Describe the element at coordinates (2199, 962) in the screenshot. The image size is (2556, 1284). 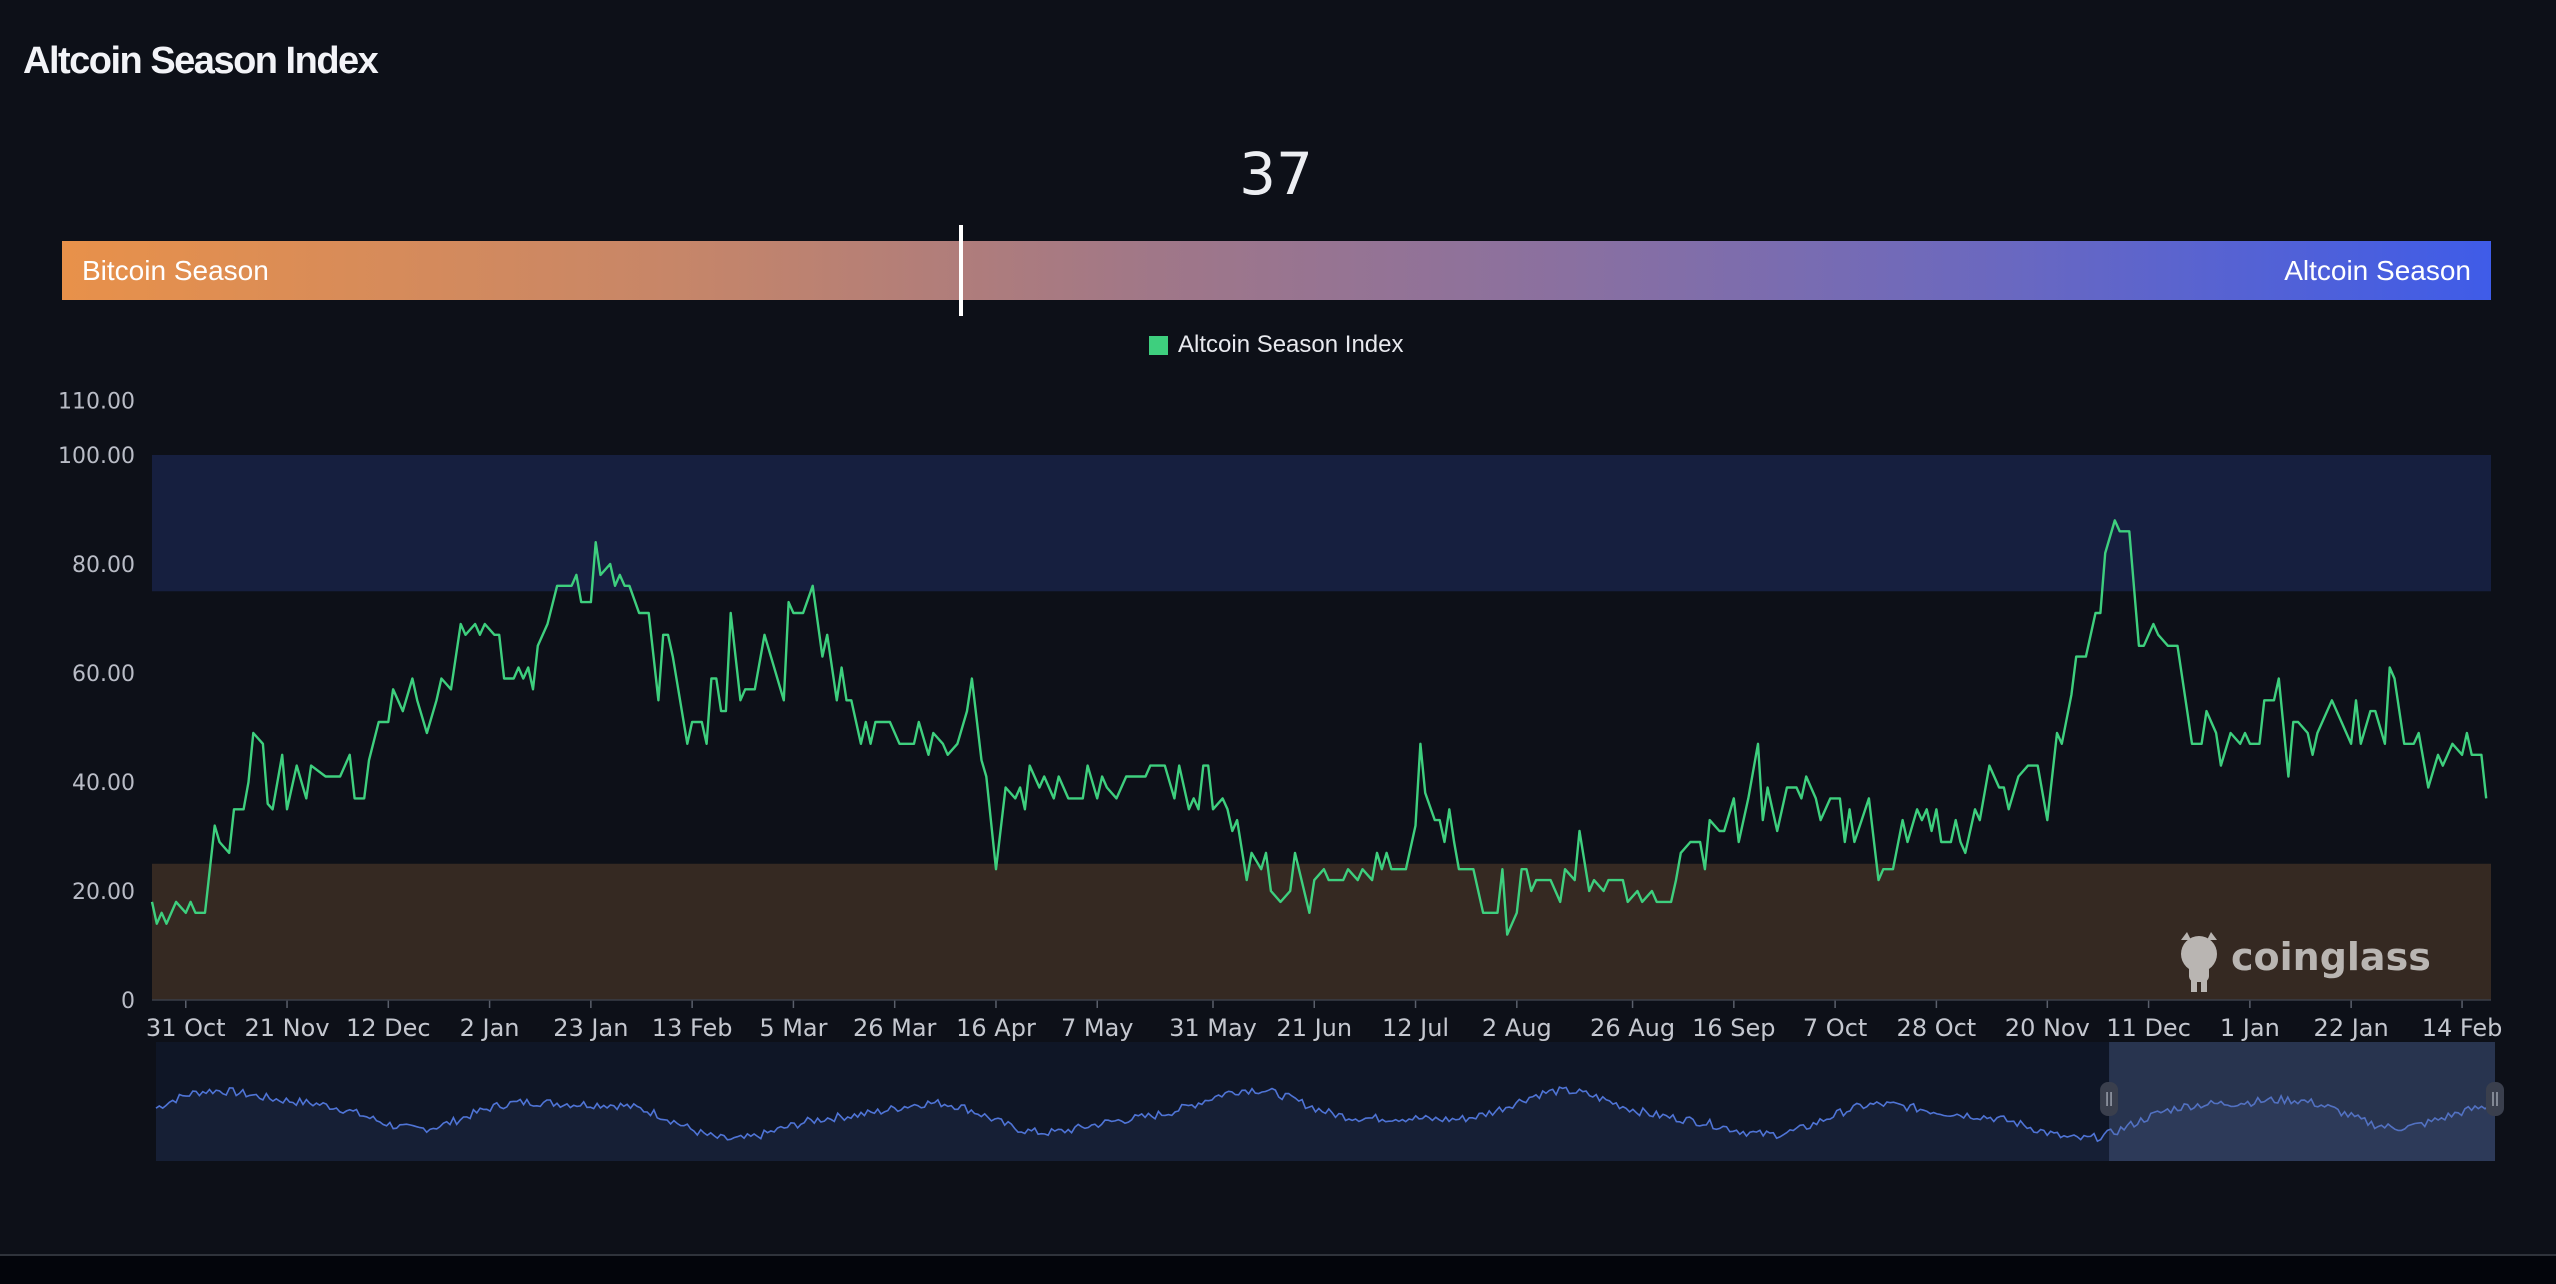
I see `coinglass-logo-icon` at that location.